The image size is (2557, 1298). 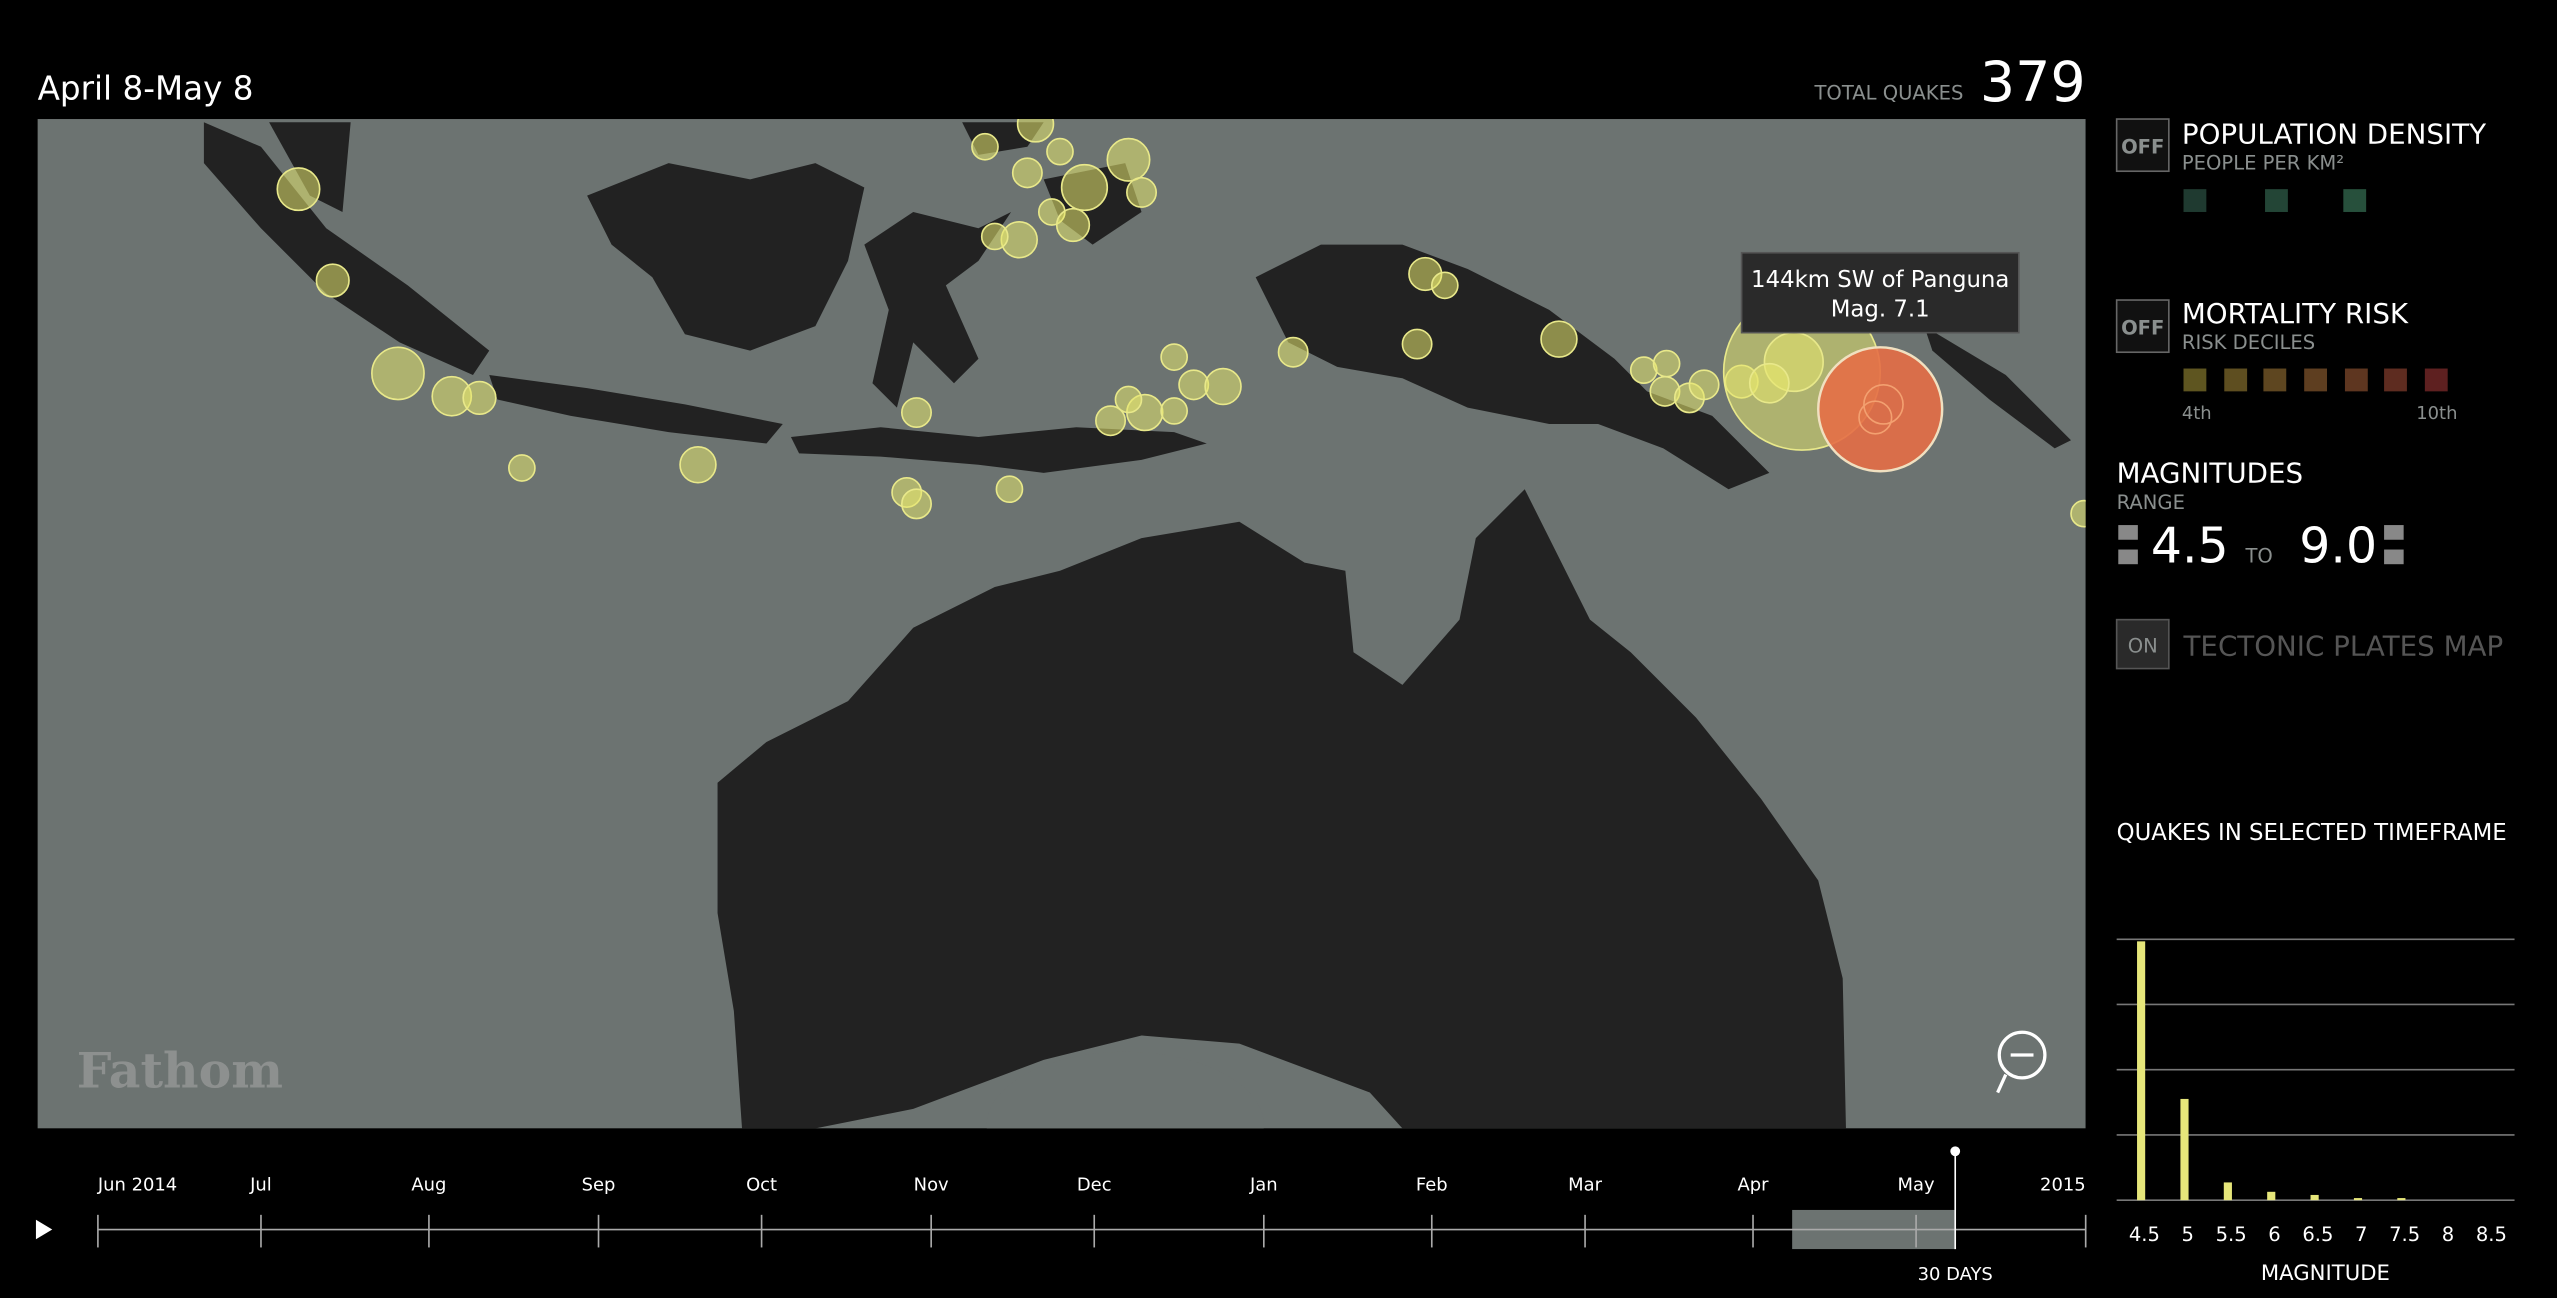 What do you see at coordinates (2188, 1234) in the screenshot?
I see `x-tick-label: 5` at bounding box center [2188, 1234].